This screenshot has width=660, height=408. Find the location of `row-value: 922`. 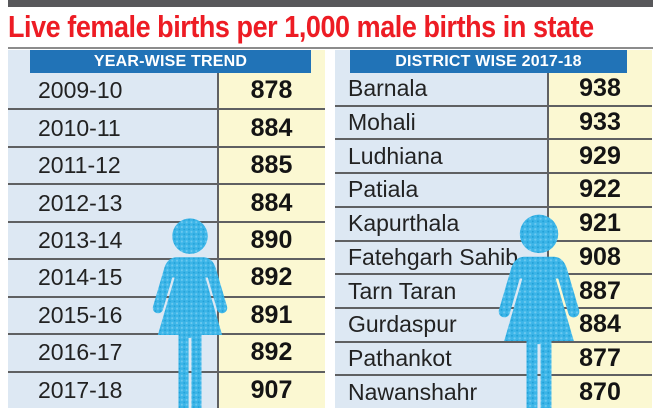

row-value: 922 is located at coordinates (600, 189).